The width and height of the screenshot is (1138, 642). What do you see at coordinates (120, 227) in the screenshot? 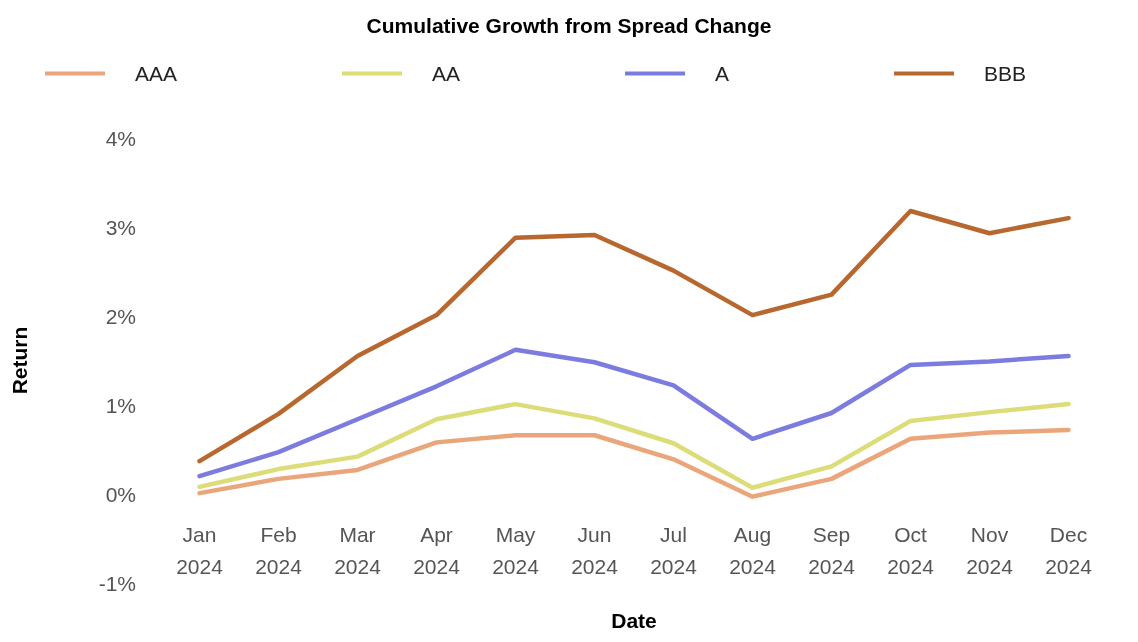
I see `y-tick-label: 3%` at bounding box center [120, 227].